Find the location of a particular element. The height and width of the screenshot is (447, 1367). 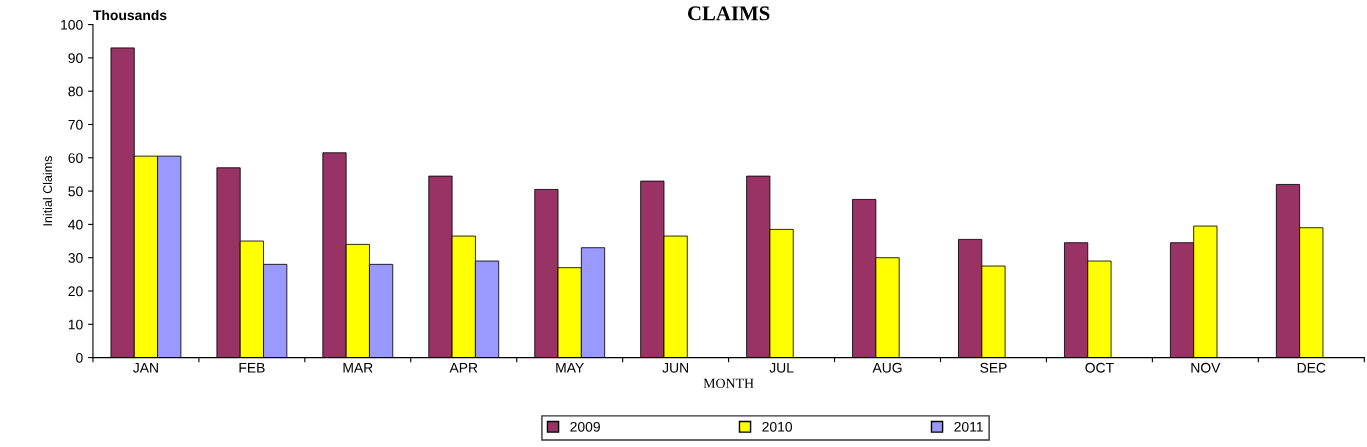

legend-label: 2010 is located at coordinates (777, 426).